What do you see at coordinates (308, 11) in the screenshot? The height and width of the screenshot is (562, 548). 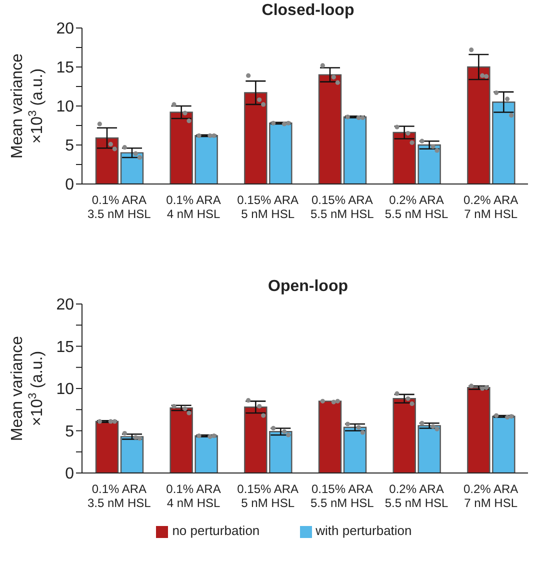 I see `chart-title: Closed-loop` at bounding box center [308, 11].